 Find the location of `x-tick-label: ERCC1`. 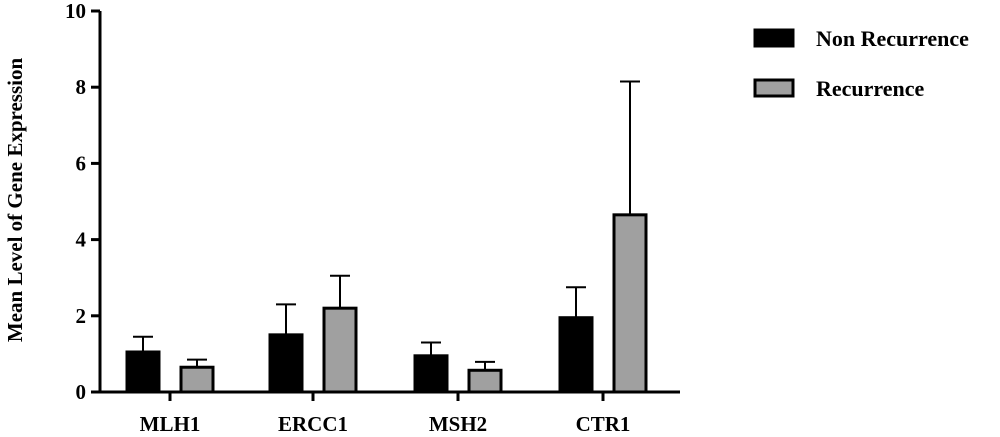

x-tick-label: ERCC1 is located at coordinates (313, 424).